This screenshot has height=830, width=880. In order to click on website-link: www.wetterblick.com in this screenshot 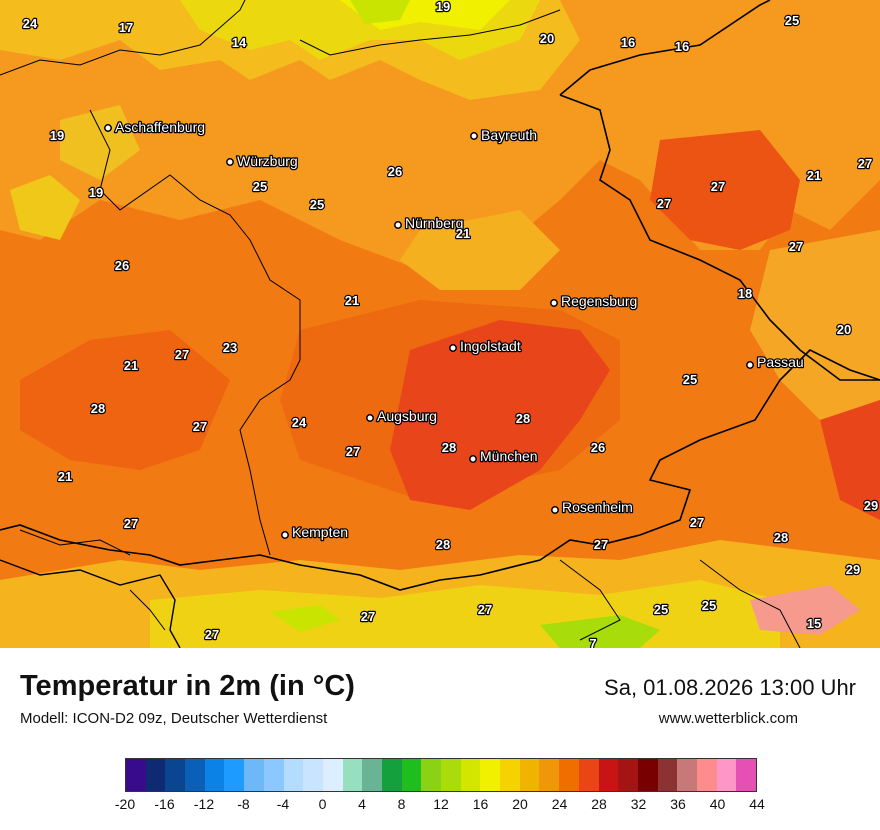, I will do `click(728, 718)`.